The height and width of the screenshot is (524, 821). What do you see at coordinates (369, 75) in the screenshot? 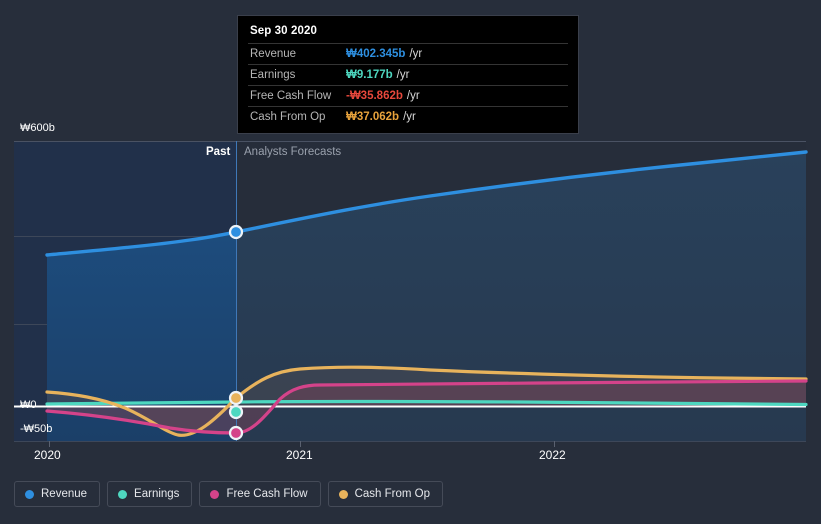
I see `tooltip-value-earnings: ₩9.177b` at bounding box center [369, 75].